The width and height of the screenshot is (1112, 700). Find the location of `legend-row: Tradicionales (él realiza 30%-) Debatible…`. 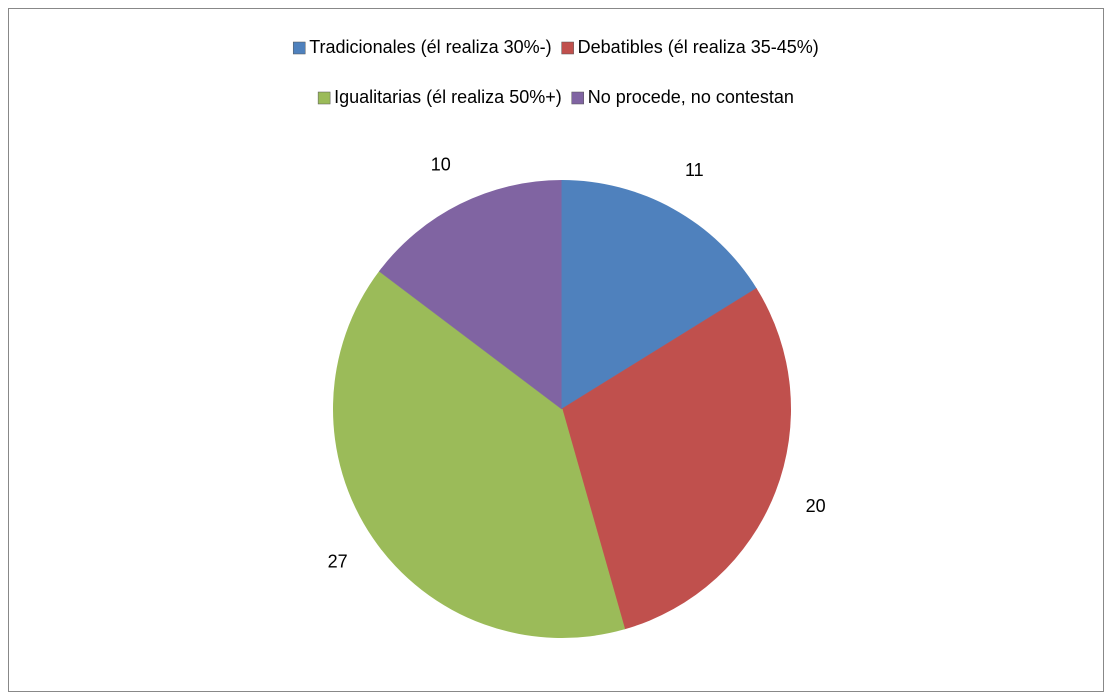

legend-row: Tradicionales (él realiza 30%-) Debatible… is located at coordinates (555, 47).